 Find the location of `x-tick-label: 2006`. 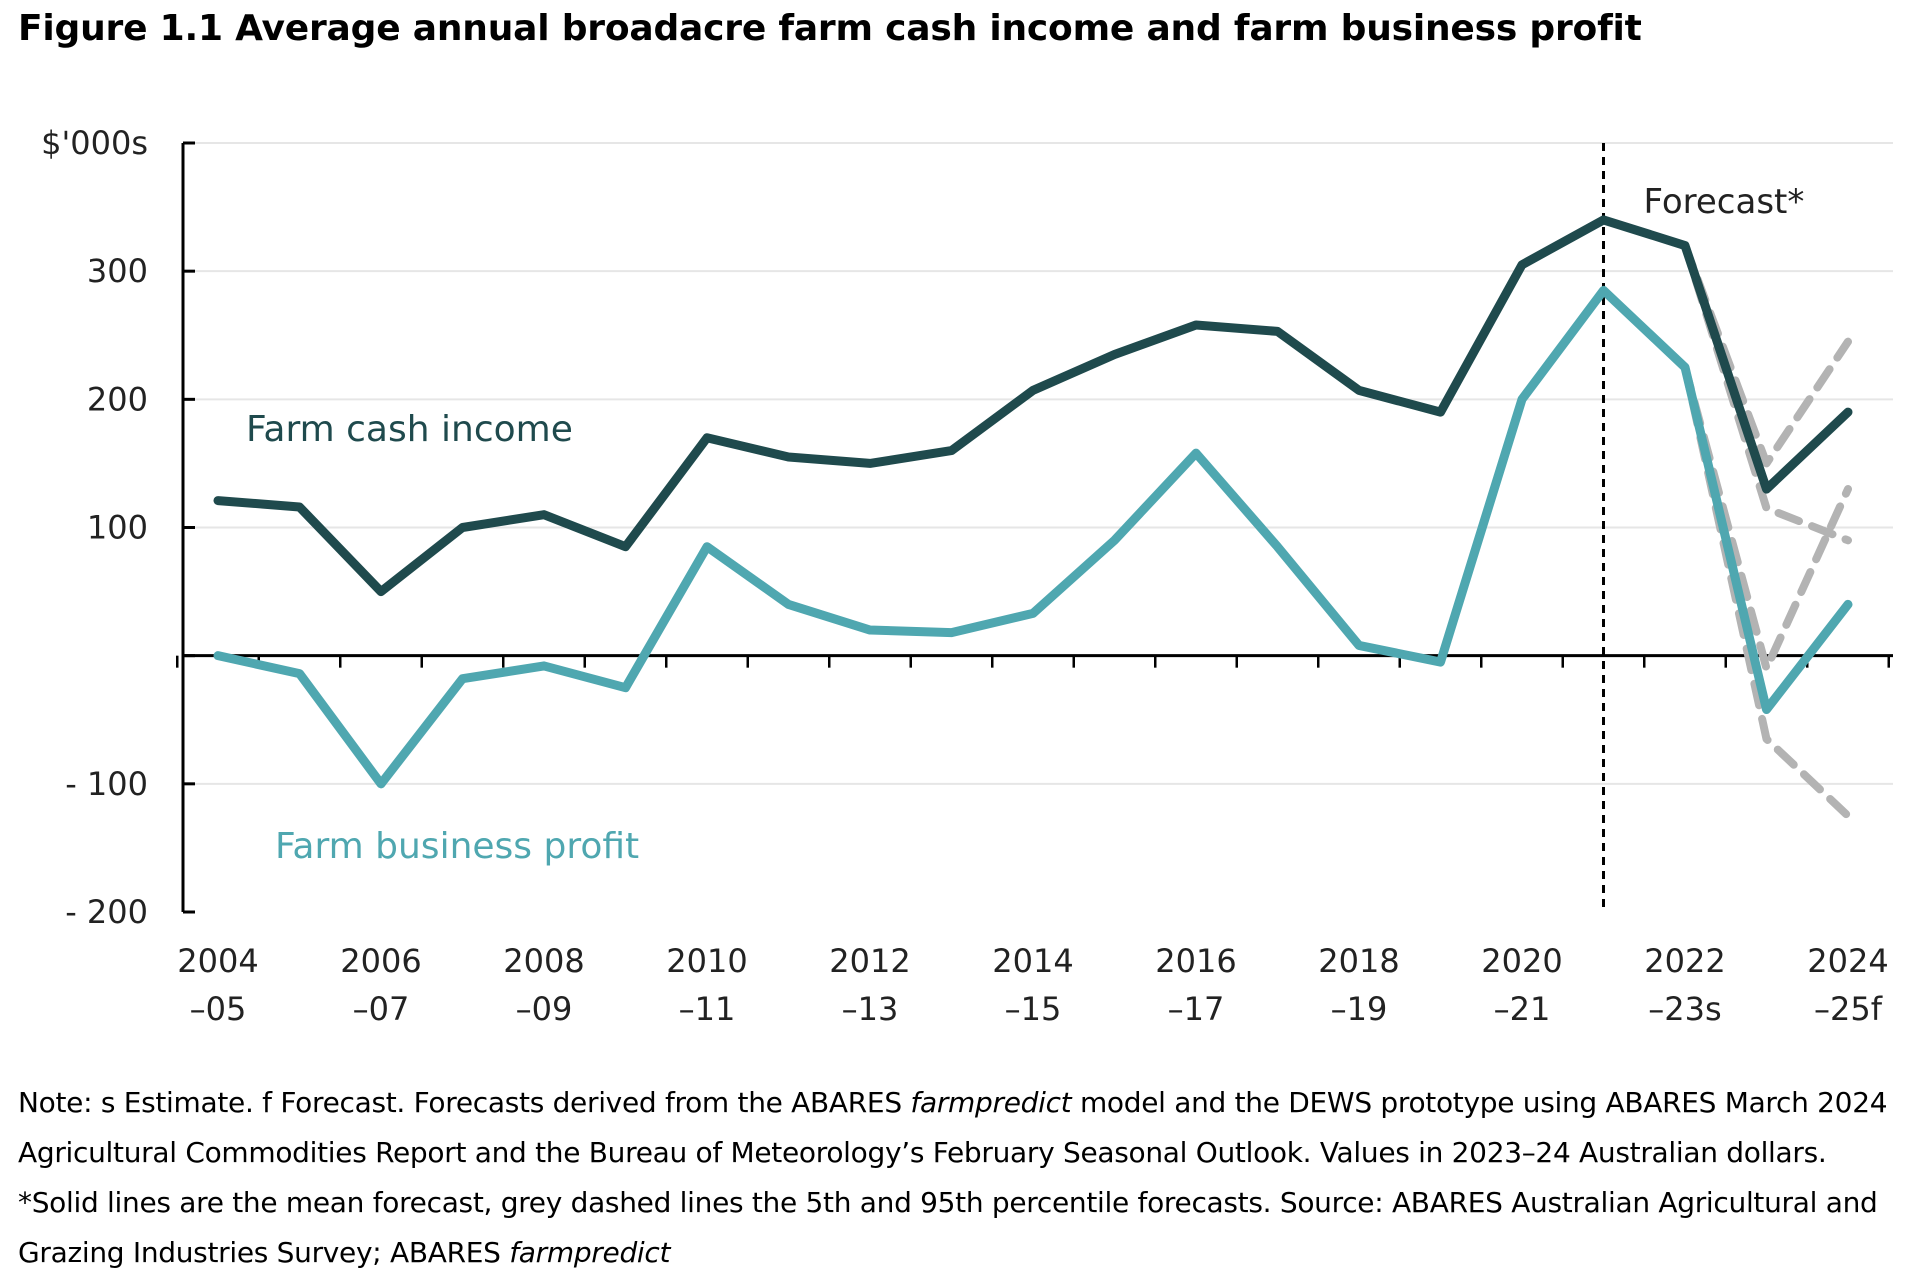

x-tick-label: 2006 is located at coordinates (380, 961).